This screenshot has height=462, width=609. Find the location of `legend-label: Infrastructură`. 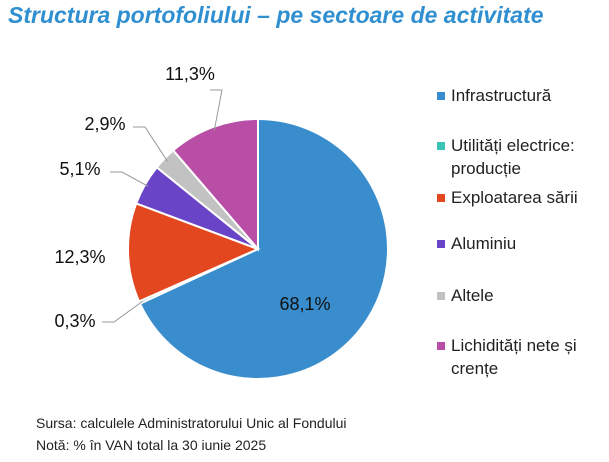

legend-label: Infrastructură is located at coordinates (501, 95).